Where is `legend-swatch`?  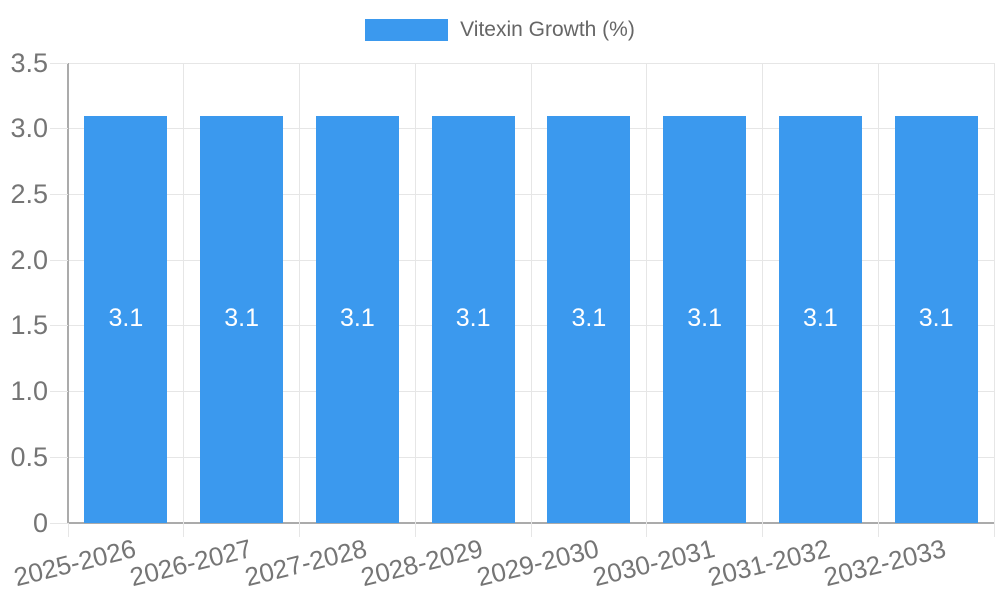 legend-swatch is located at coordinates (407, 30).